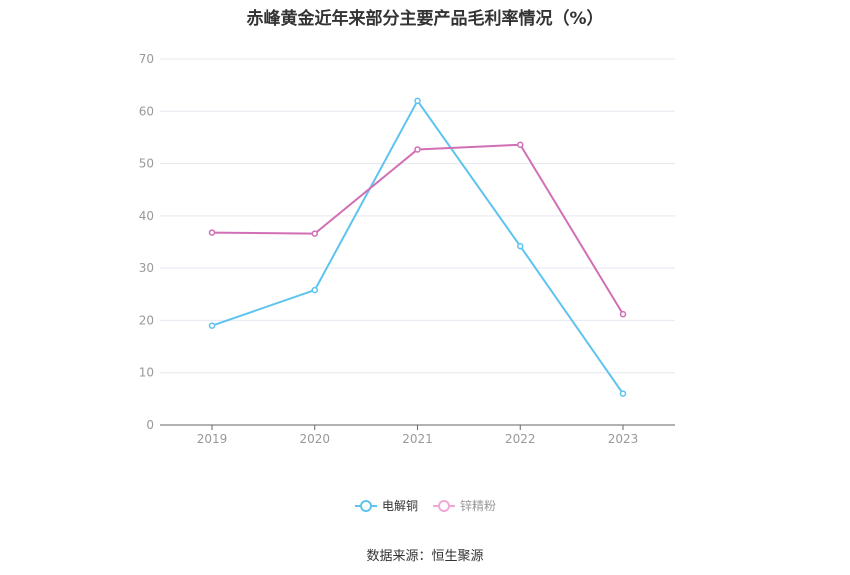  Describe the element at coordinates (399, 506) in the screenshot. I see `legend-label-copper: 电解铜` at that location.